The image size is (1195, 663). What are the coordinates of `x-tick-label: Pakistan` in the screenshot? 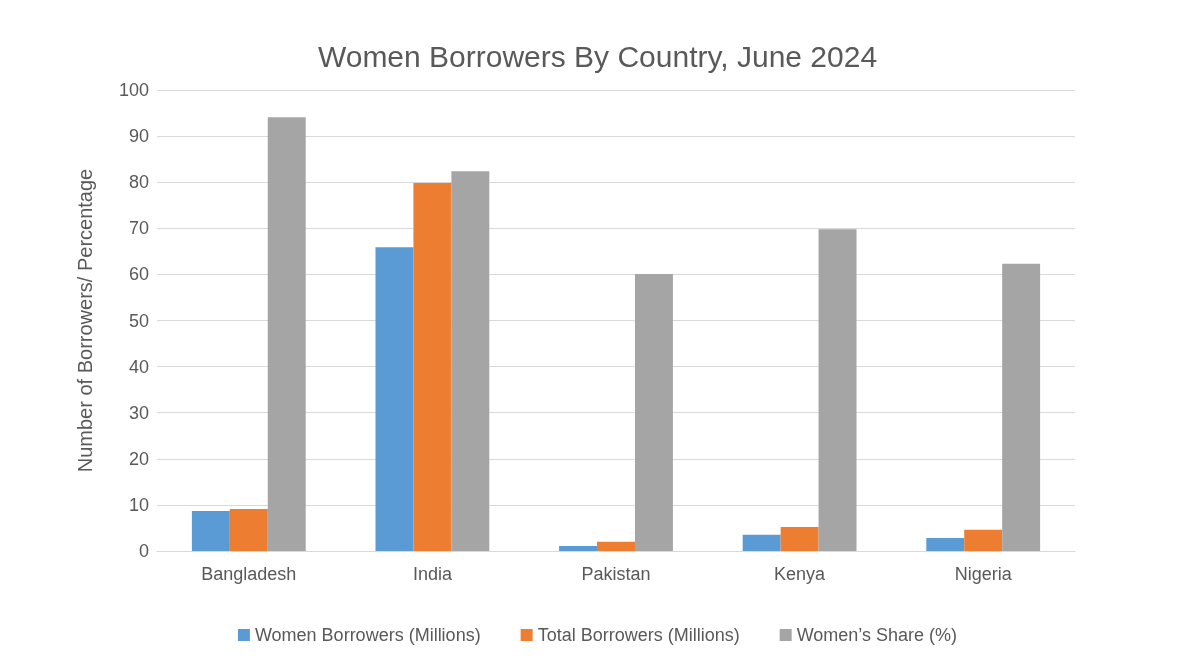 It's located at (616, 574).